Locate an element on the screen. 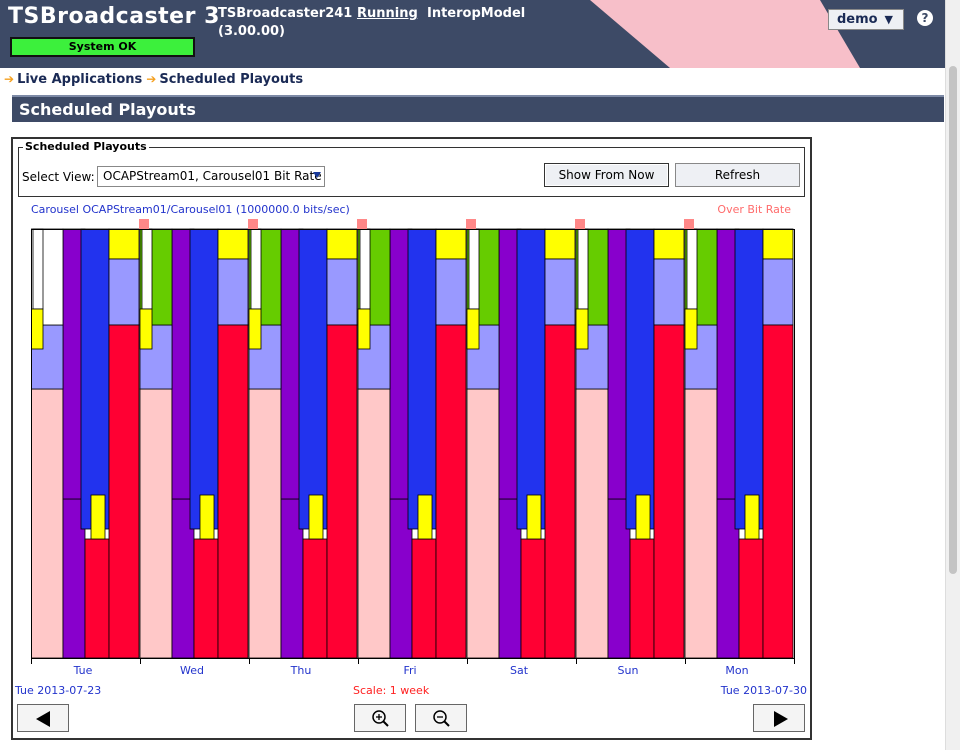 The width and height of the screenshot is (960, 750). server-name: TSBroadcaster241 is located at coordinates (285, 13).